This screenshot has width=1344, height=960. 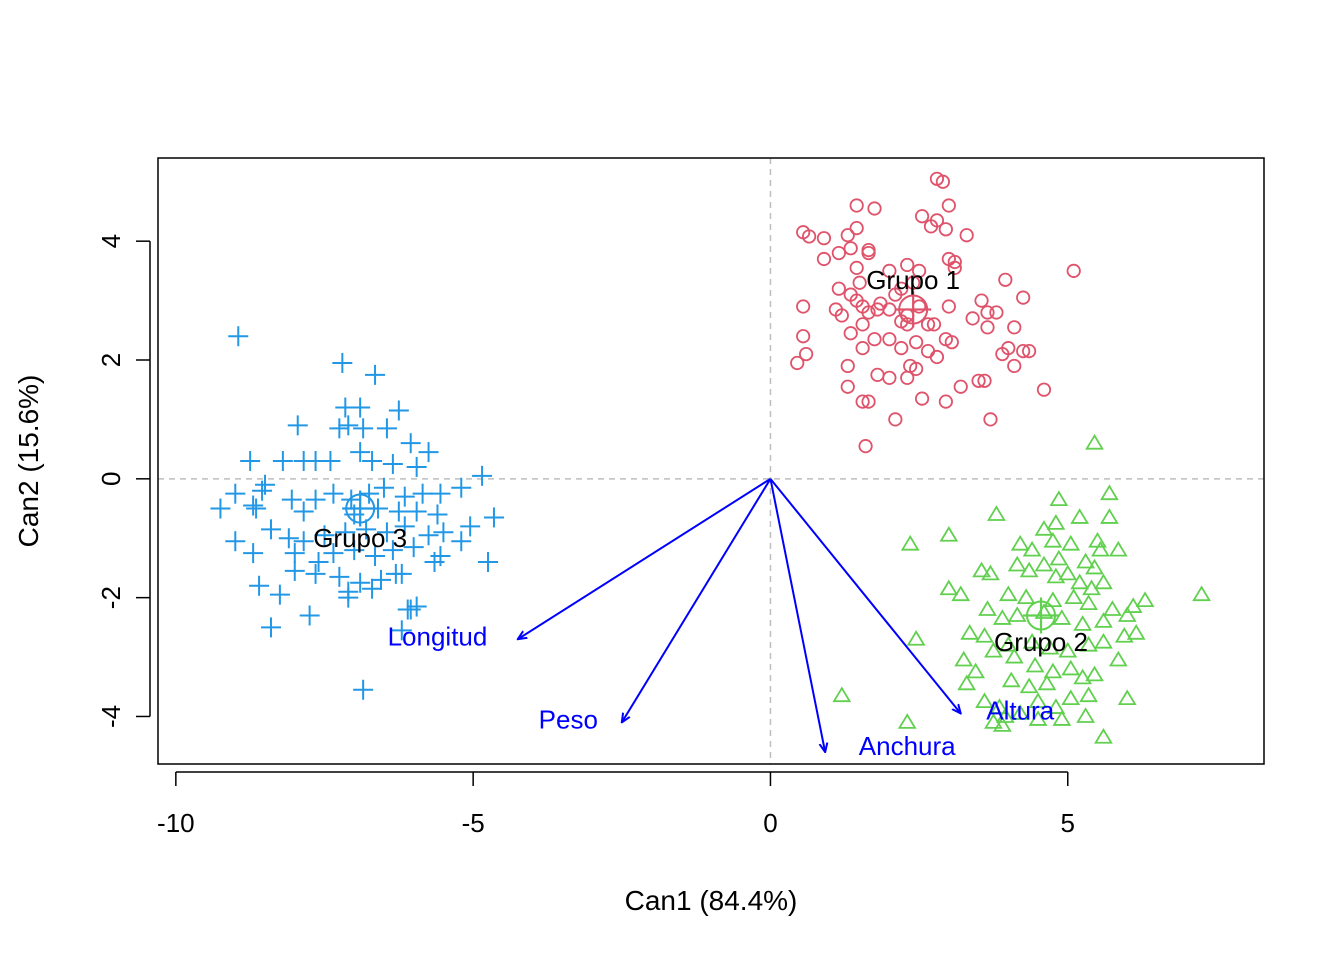 What do you see at coordinates (111, 479) in the screenshot?
I see `y-tick-label: 0` at bounding box center [111, 479].